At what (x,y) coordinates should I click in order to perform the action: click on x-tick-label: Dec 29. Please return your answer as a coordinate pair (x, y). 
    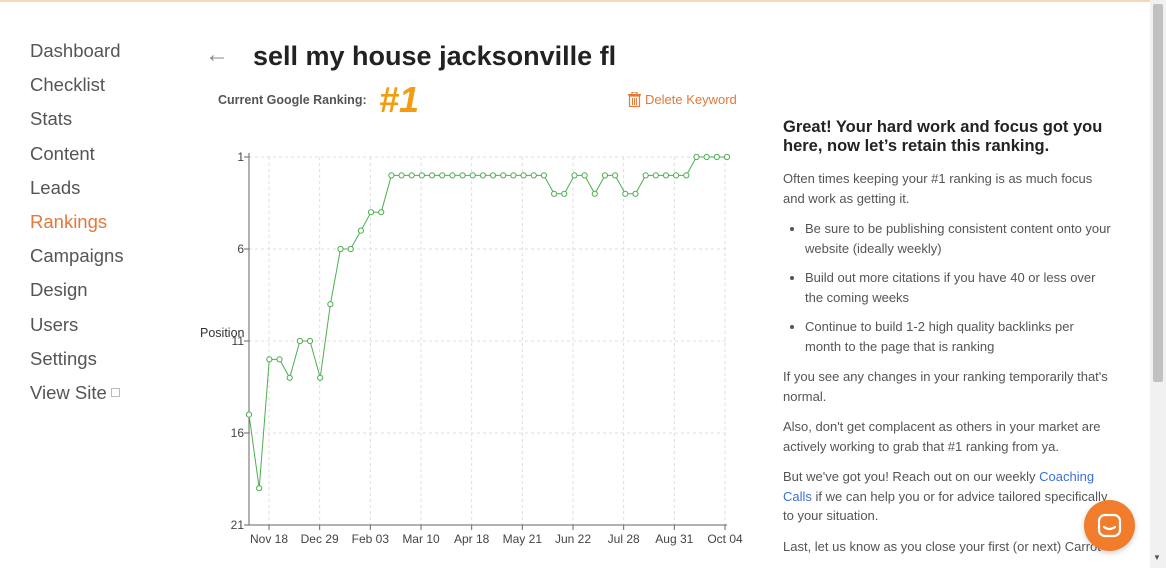
    Looking at the image, I should click on (320, 539).